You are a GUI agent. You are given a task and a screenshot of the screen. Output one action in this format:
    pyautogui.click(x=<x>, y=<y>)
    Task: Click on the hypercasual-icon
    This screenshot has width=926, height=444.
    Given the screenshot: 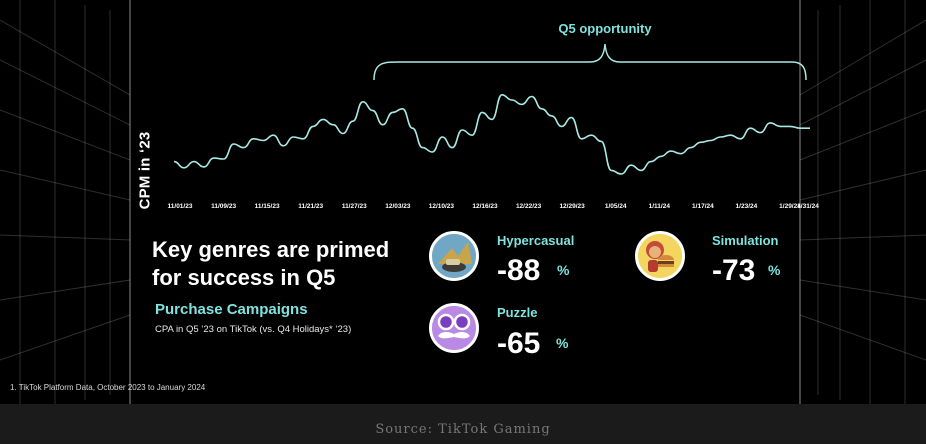 What is the action you would take?
    pyautogui.click(x=454, y=256)
    